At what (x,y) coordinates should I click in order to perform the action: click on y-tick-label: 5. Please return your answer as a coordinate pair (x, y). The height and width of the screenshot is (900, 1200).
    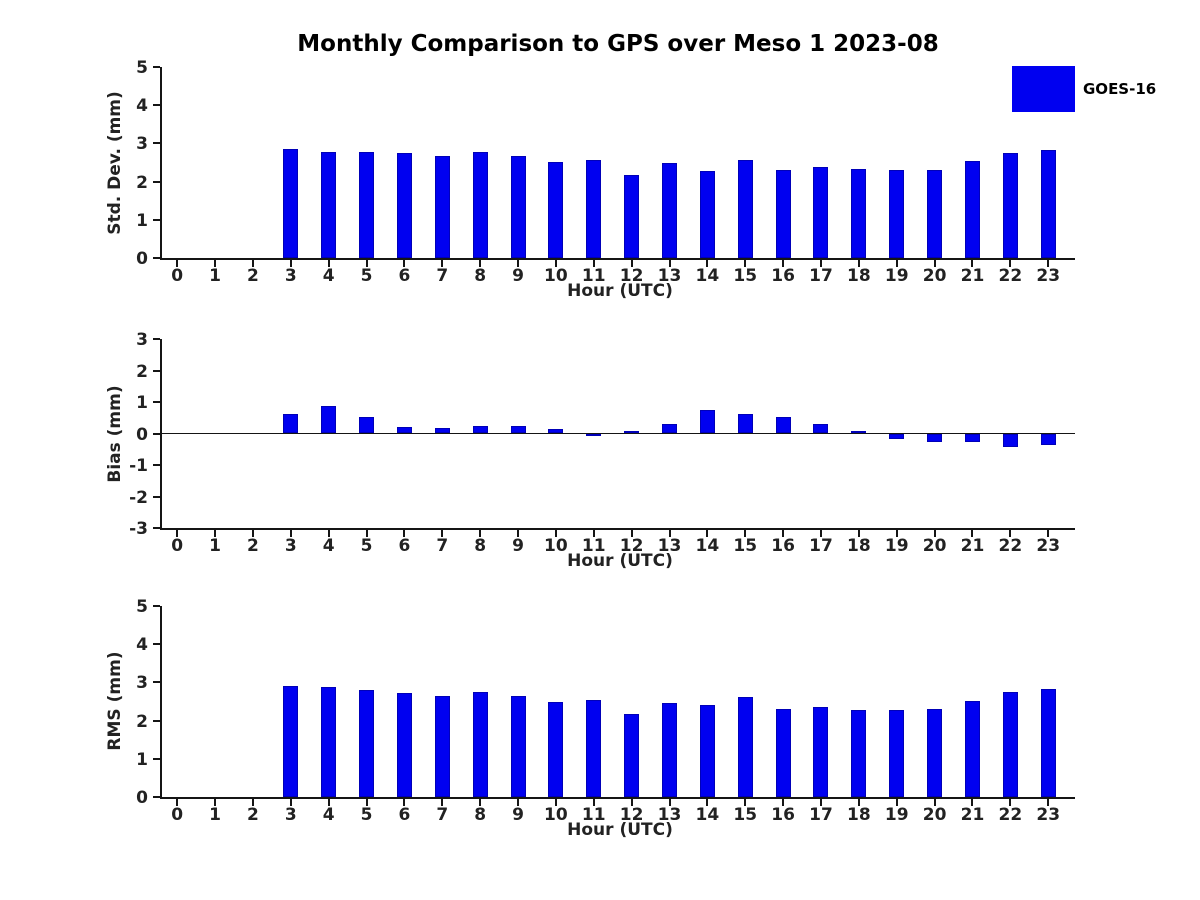
    Looking at the image, I should click on (142, 607).